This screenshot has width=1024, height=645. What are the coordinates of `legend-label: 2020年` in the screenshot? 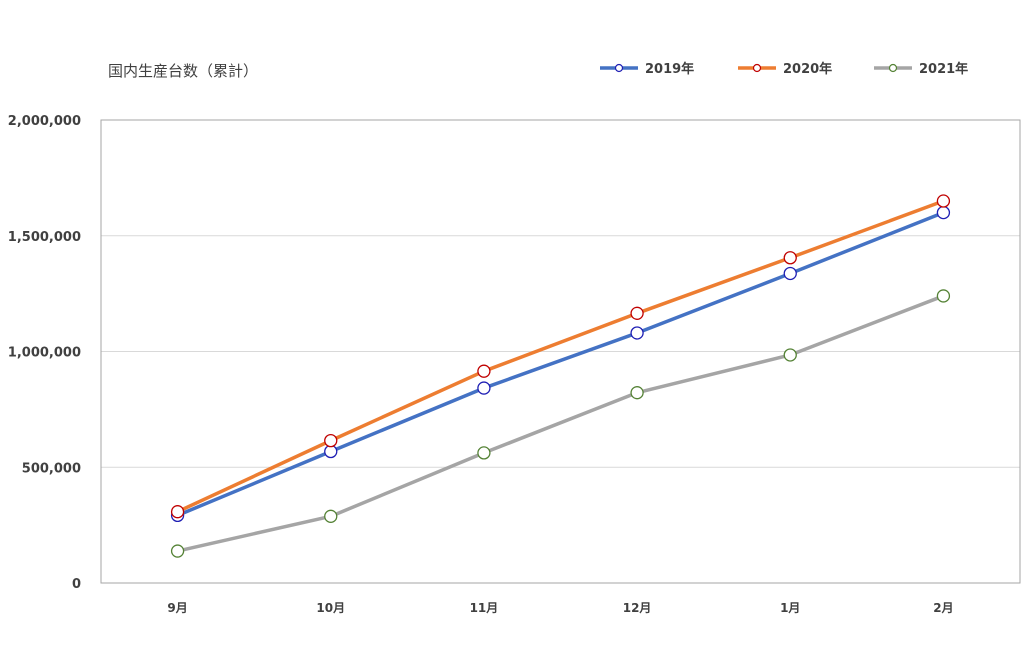 It's located at (807, 69).